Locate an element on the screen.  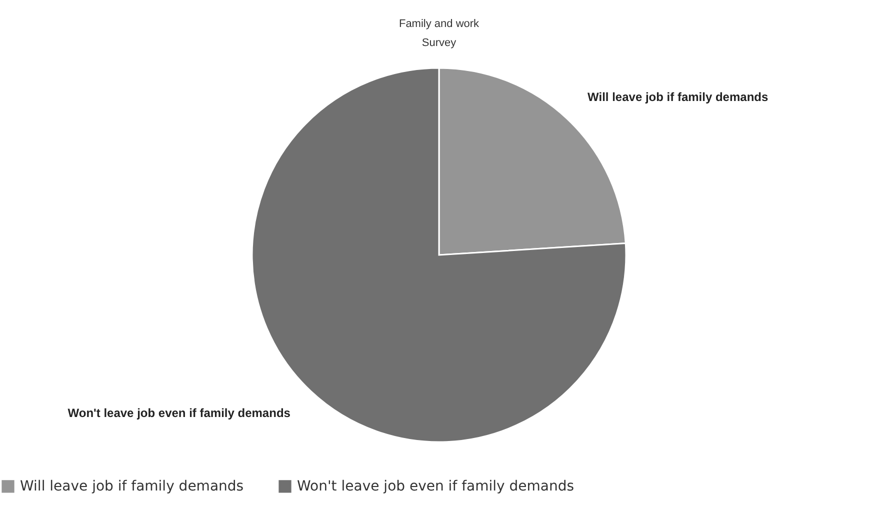
legend-label: Won't leave job even if family demands is located at coordinates (435, 486).